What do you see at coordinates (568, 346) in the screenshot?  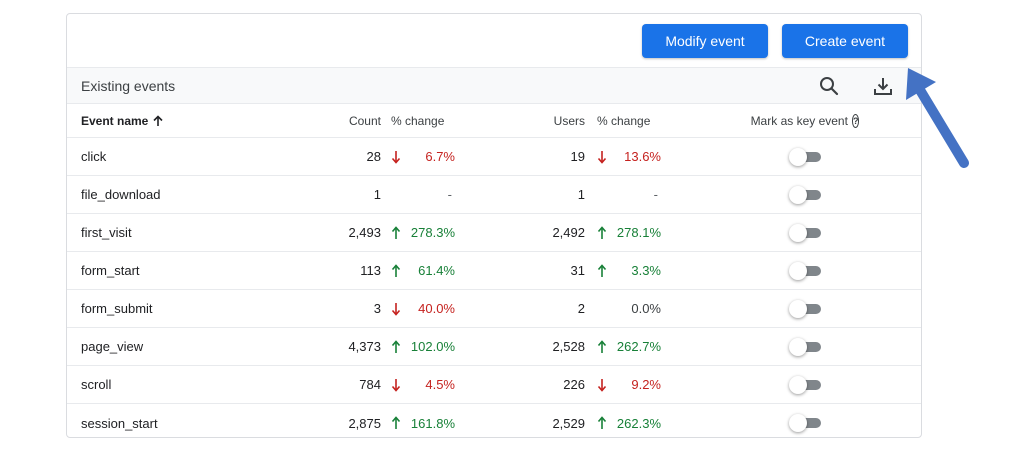 I see `event-users: 2,528` at bounding box center [568, 346].